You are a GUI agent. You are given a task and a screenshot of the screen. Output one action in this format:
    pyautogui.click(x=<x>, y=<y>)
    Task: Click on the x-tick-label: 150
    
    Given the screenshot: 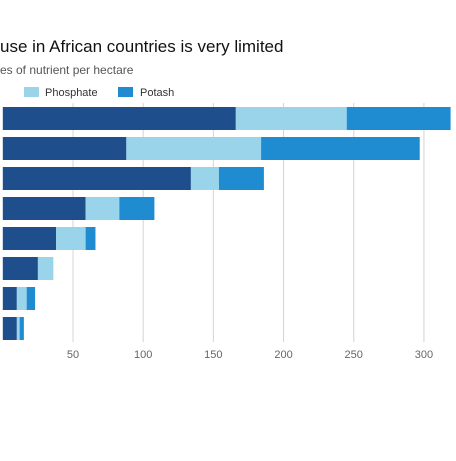 What is the action you would take?
    pyautogui.click(x=213, y=355)
    